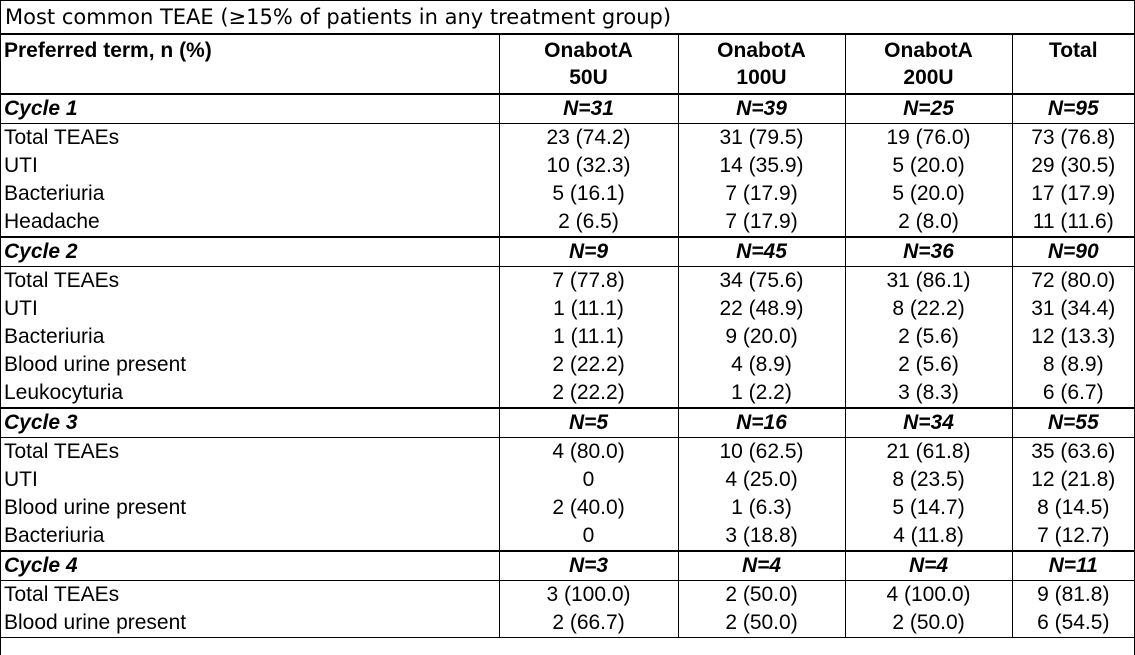 This screenshot has height=655, width=1135. Describe the element at coordinates (928, 309) in the screenshot. I see `value-cell: 8 (22.2)` at that location.